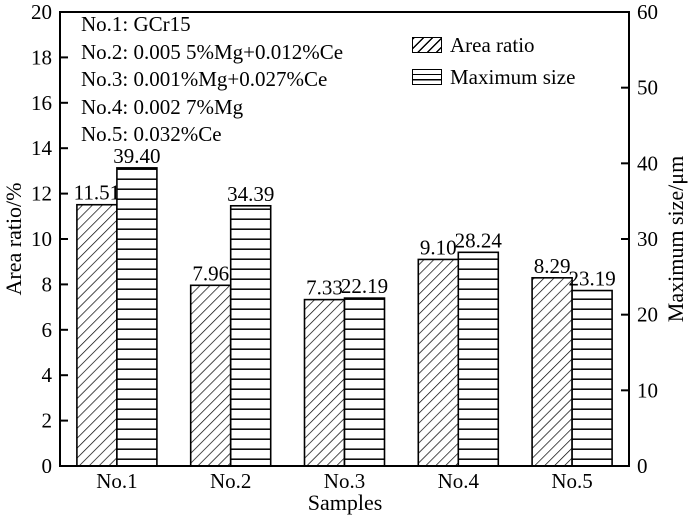  Describe the element at coordinates (647, 163) in the screenshot. I see `right-axis-tick-label: 40` at that location.